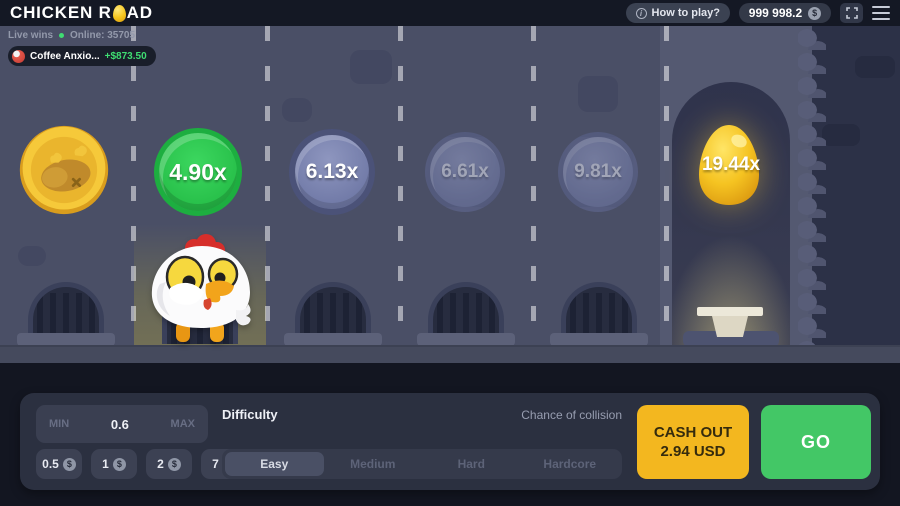 This screenshot has width=900, height=506. I want to click on cash-out-label: CASH OUT, so click(693, 432).